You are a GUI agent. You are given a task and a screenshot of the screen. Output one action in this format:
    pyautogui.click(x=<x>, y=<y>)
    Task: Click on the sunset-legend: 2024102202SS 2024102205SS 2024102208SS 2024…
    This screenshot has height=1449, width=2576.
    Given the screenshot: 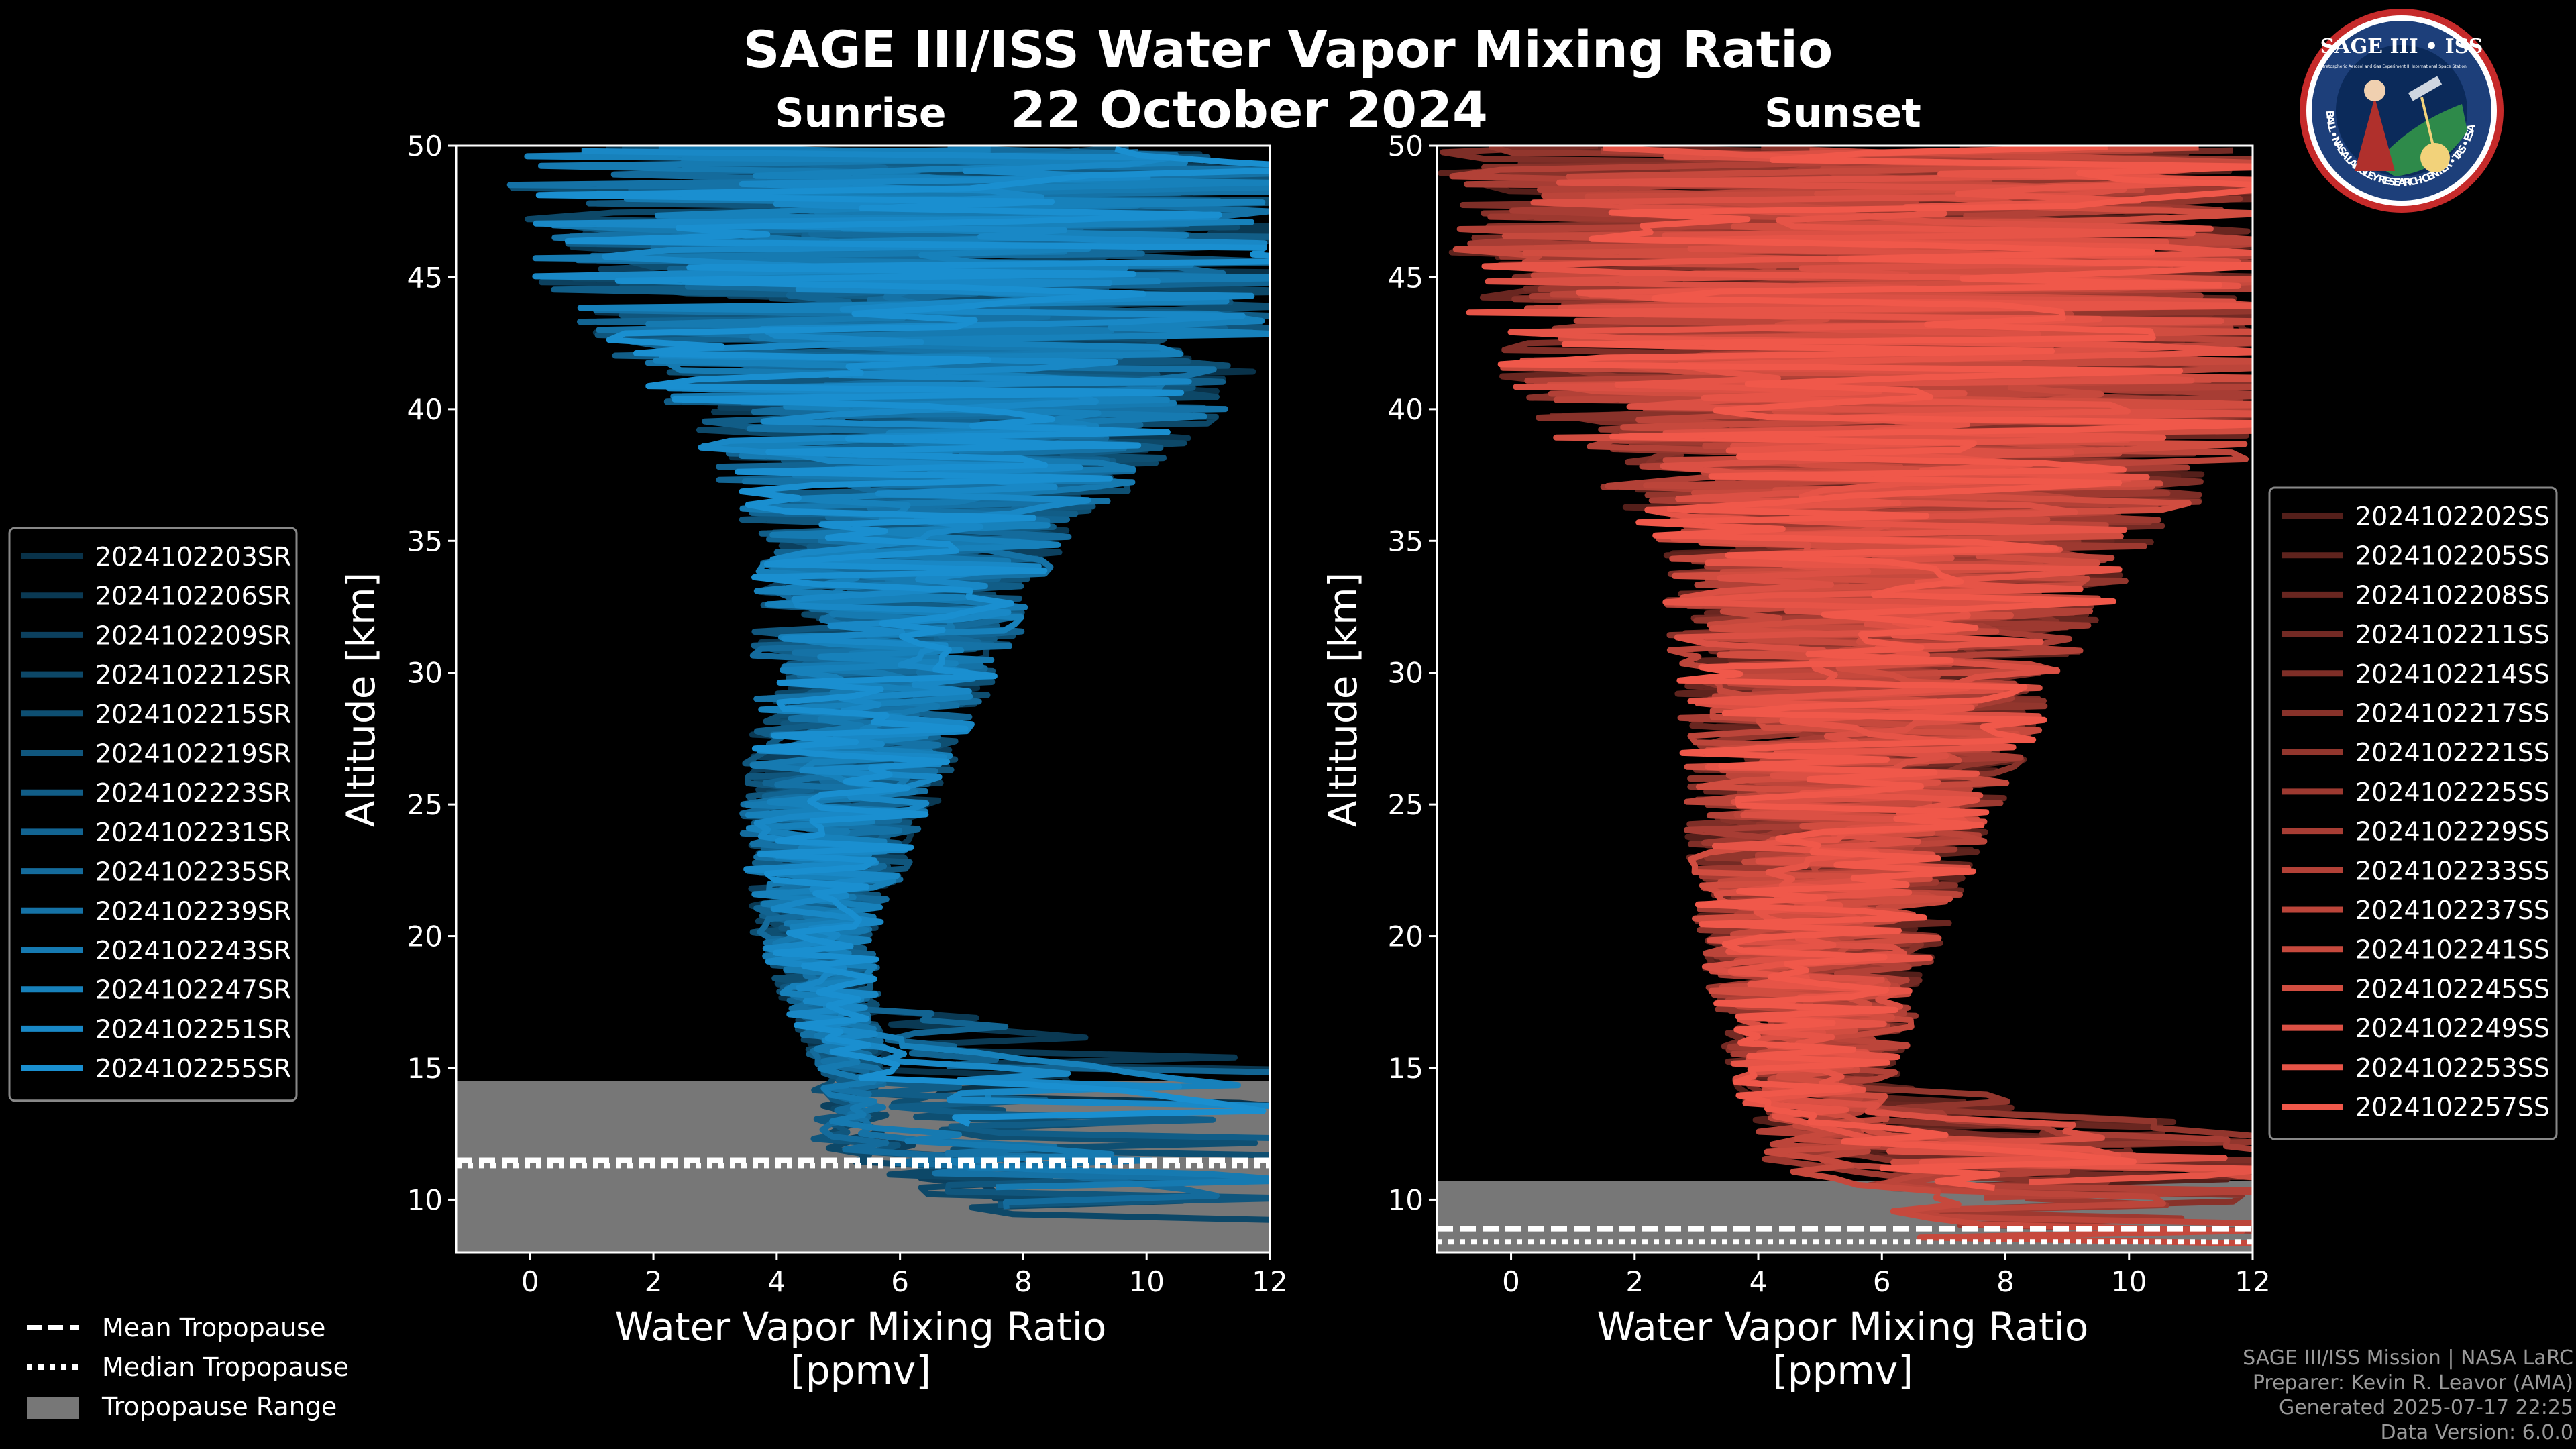 What is the action you would take?
    pyautogui.click(x=2413, y=813)
    